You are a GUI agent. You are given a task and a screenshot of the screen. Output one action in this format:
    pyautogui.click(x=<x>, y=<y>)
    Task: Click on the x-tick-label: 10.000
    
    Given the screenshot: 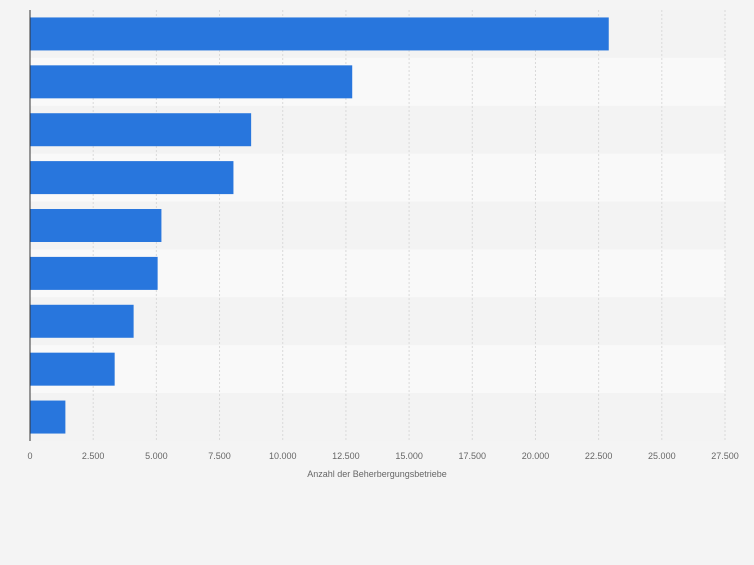 What is the action you would take?
    pyautogui.click(x=283, y=456)
    